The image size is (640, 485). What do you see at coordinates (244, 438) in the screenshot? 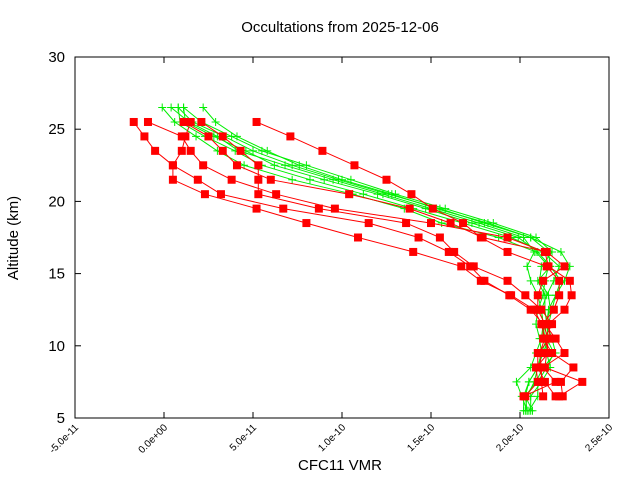
I see `x-tick-label: 5.0e-11` at bounding box center [244, 438].